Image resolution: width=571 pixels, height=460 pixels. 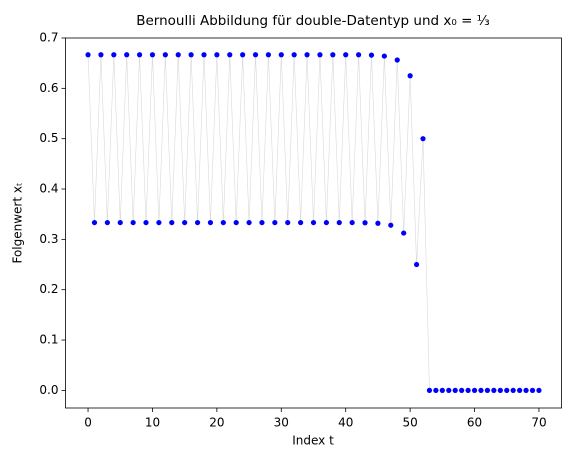 I want to click on y-tick-label: 0.2, so click(x=48, y=289).